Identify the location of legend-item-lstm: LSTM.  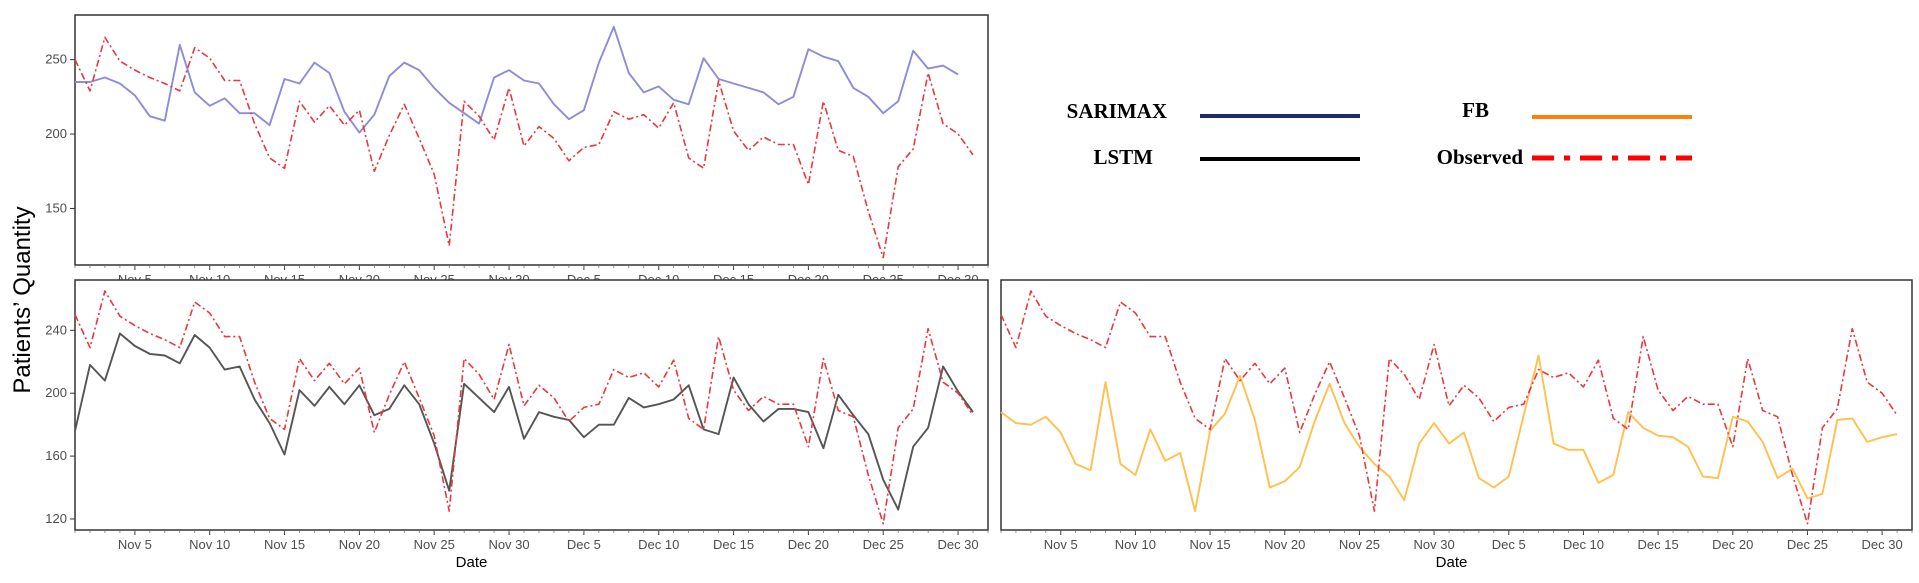
(1226, 157).